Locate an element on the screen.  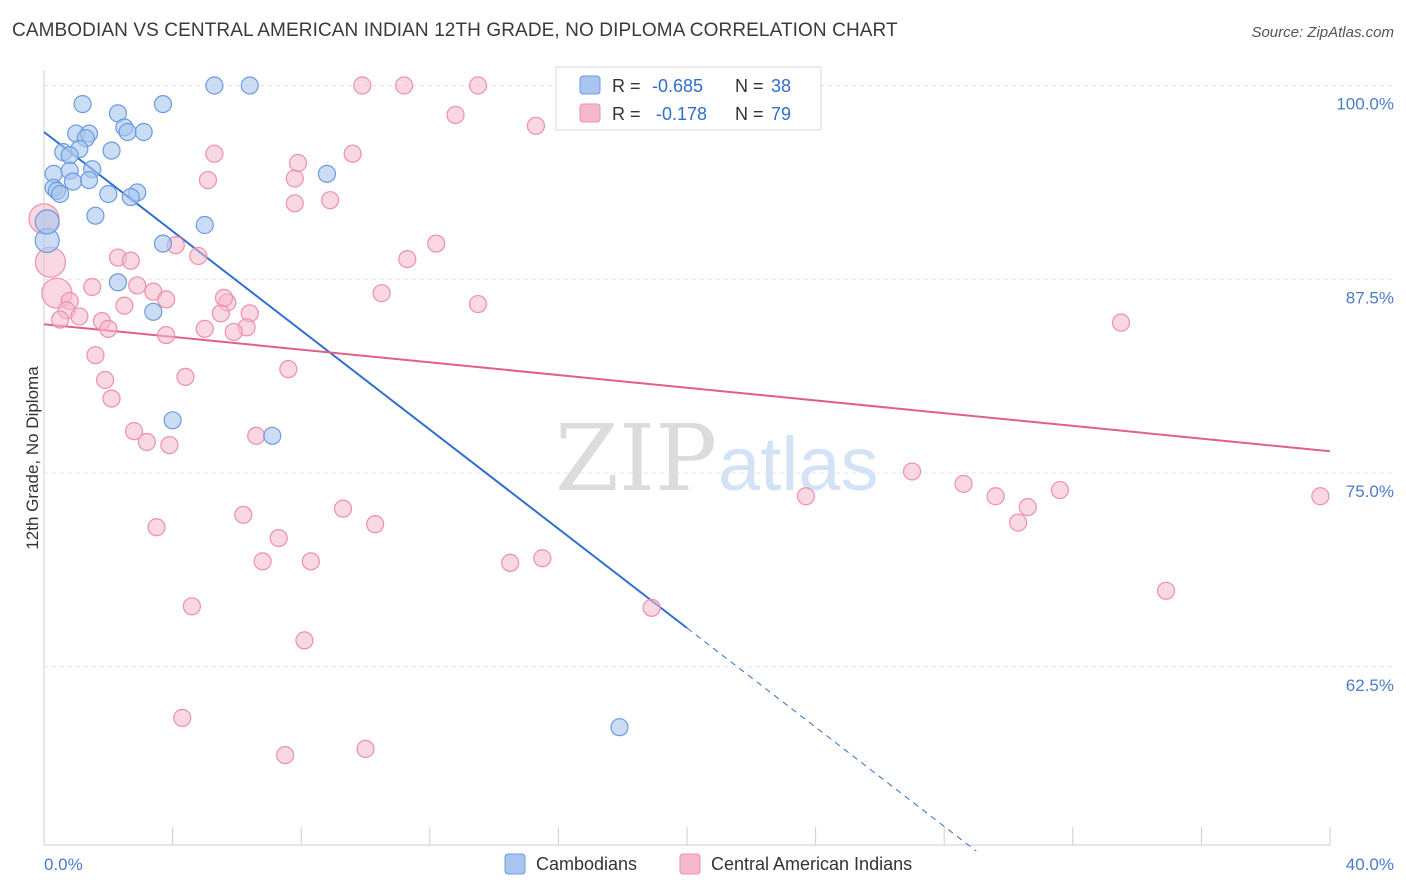
x-tick-label-40: 40.0% is located at coordinates (1370, 864).